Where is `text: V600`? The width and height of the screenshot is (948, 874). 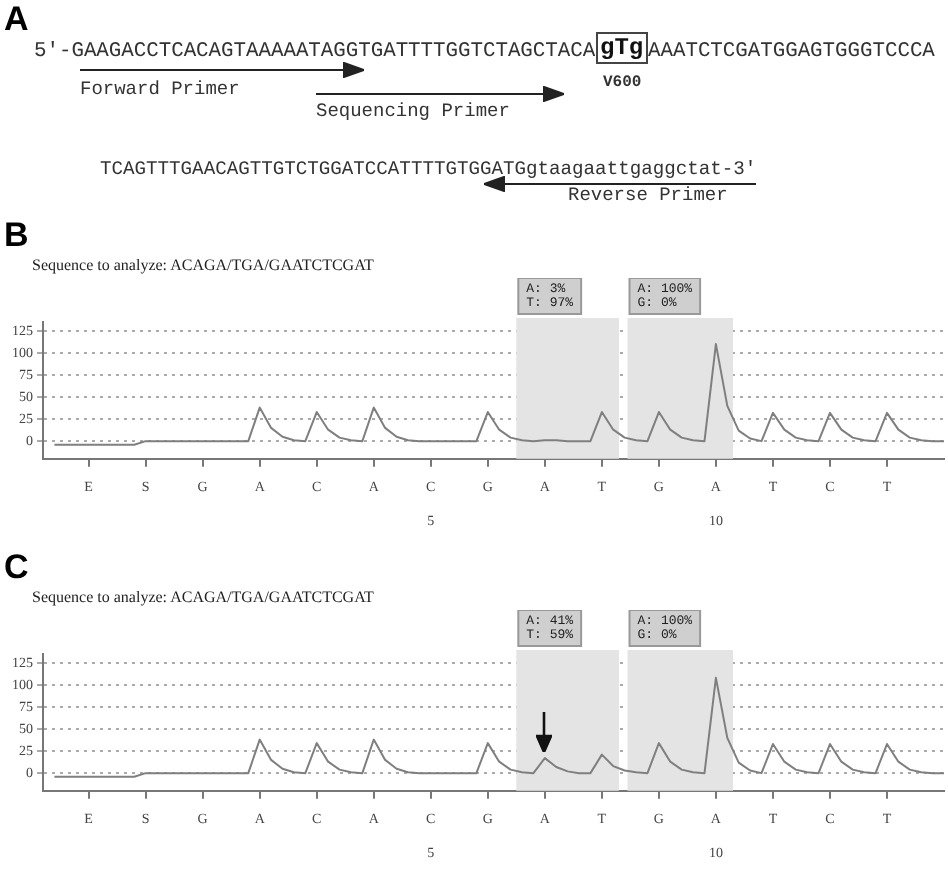 text: V600 is located at coordinates (622, 83).